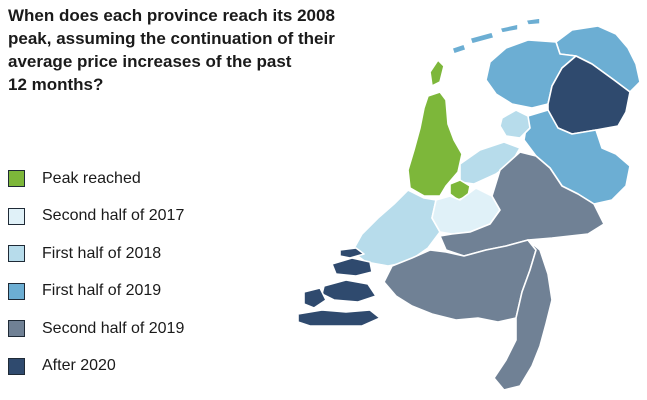  I want to click on legend-item-first-half-2019: First half of 2019, so click(96, 292).